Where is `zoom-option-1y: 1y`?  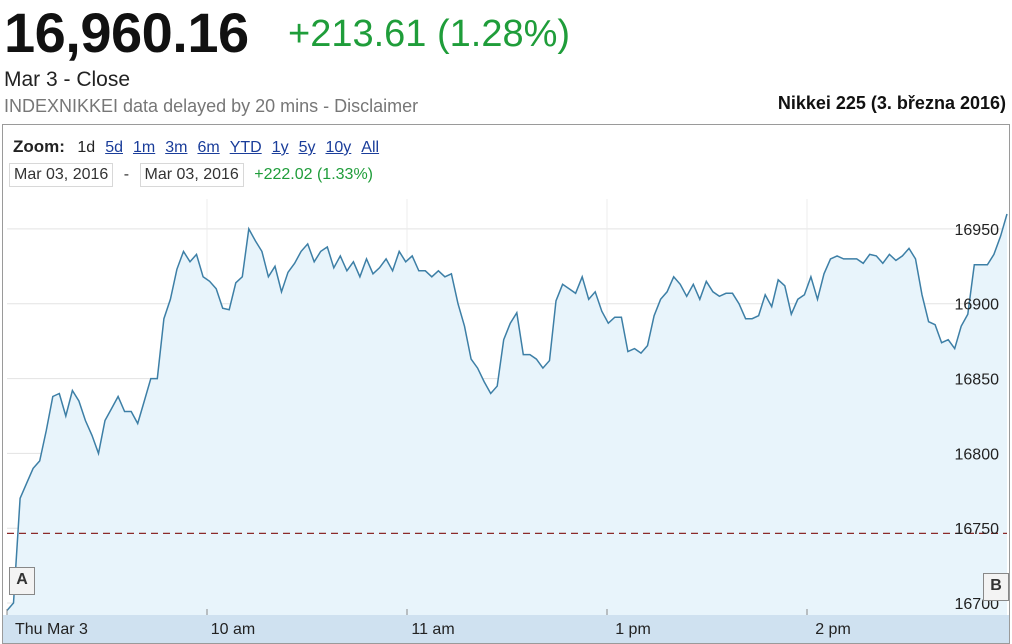
zoom-option-1y: 1y is located at coordinates (280, 147).